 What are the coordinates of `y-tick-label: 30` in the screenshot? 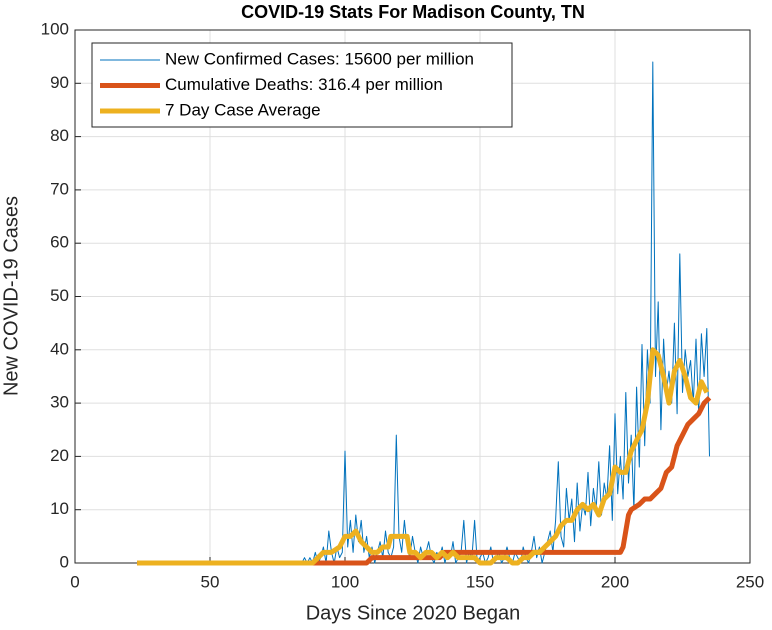 It's located at (59, 402).